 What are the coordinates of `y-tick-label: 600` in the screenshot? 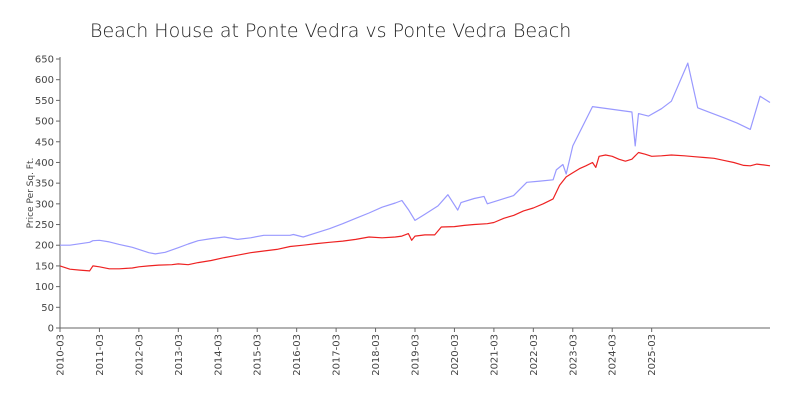 It's located at (44, 80).